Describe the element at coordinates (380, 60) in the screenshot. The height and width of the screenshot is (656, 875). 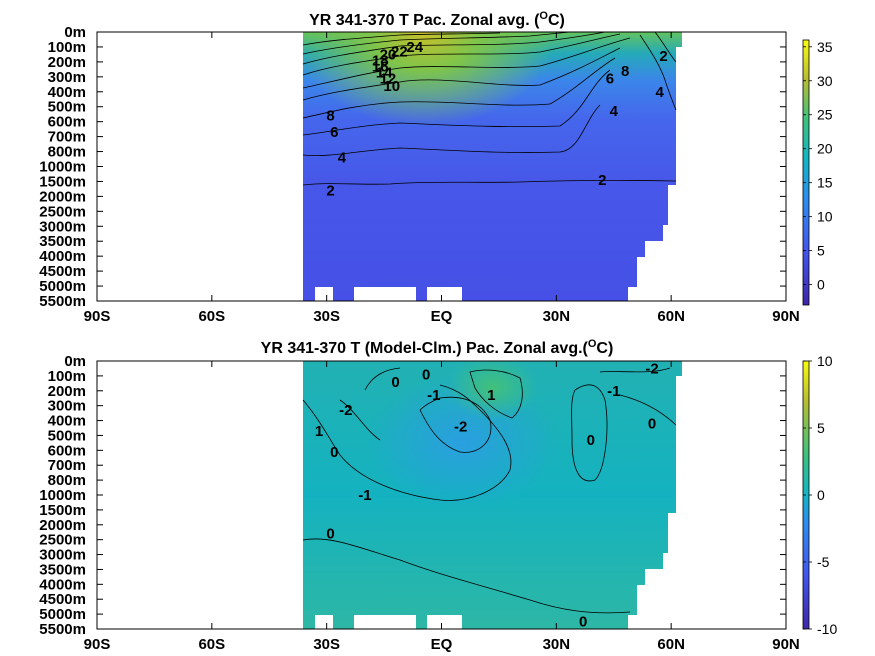
I see `contour-label: 18` at that location.